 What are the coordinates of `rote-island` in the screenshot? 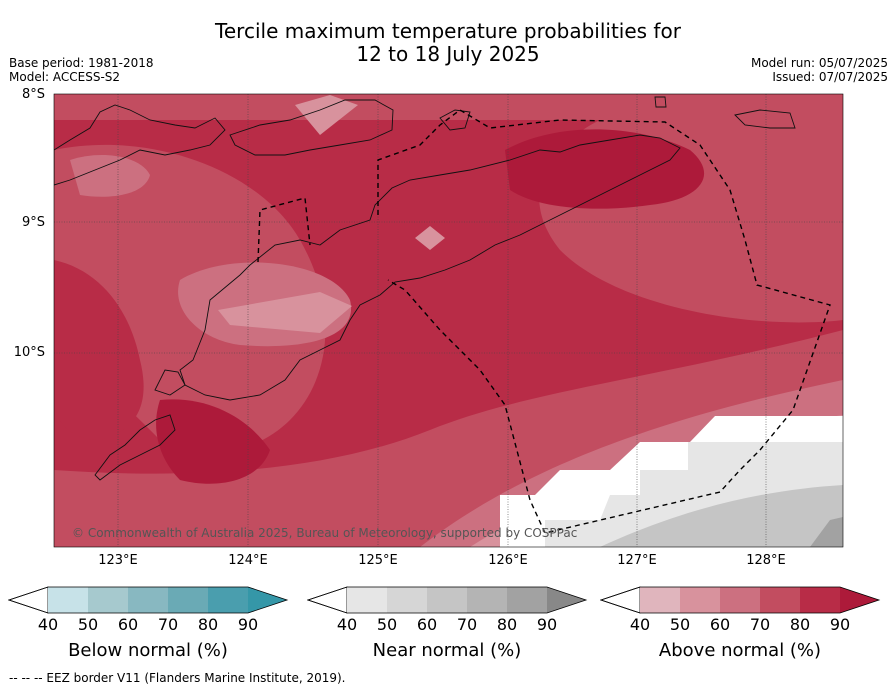 It's located at (170, 382).